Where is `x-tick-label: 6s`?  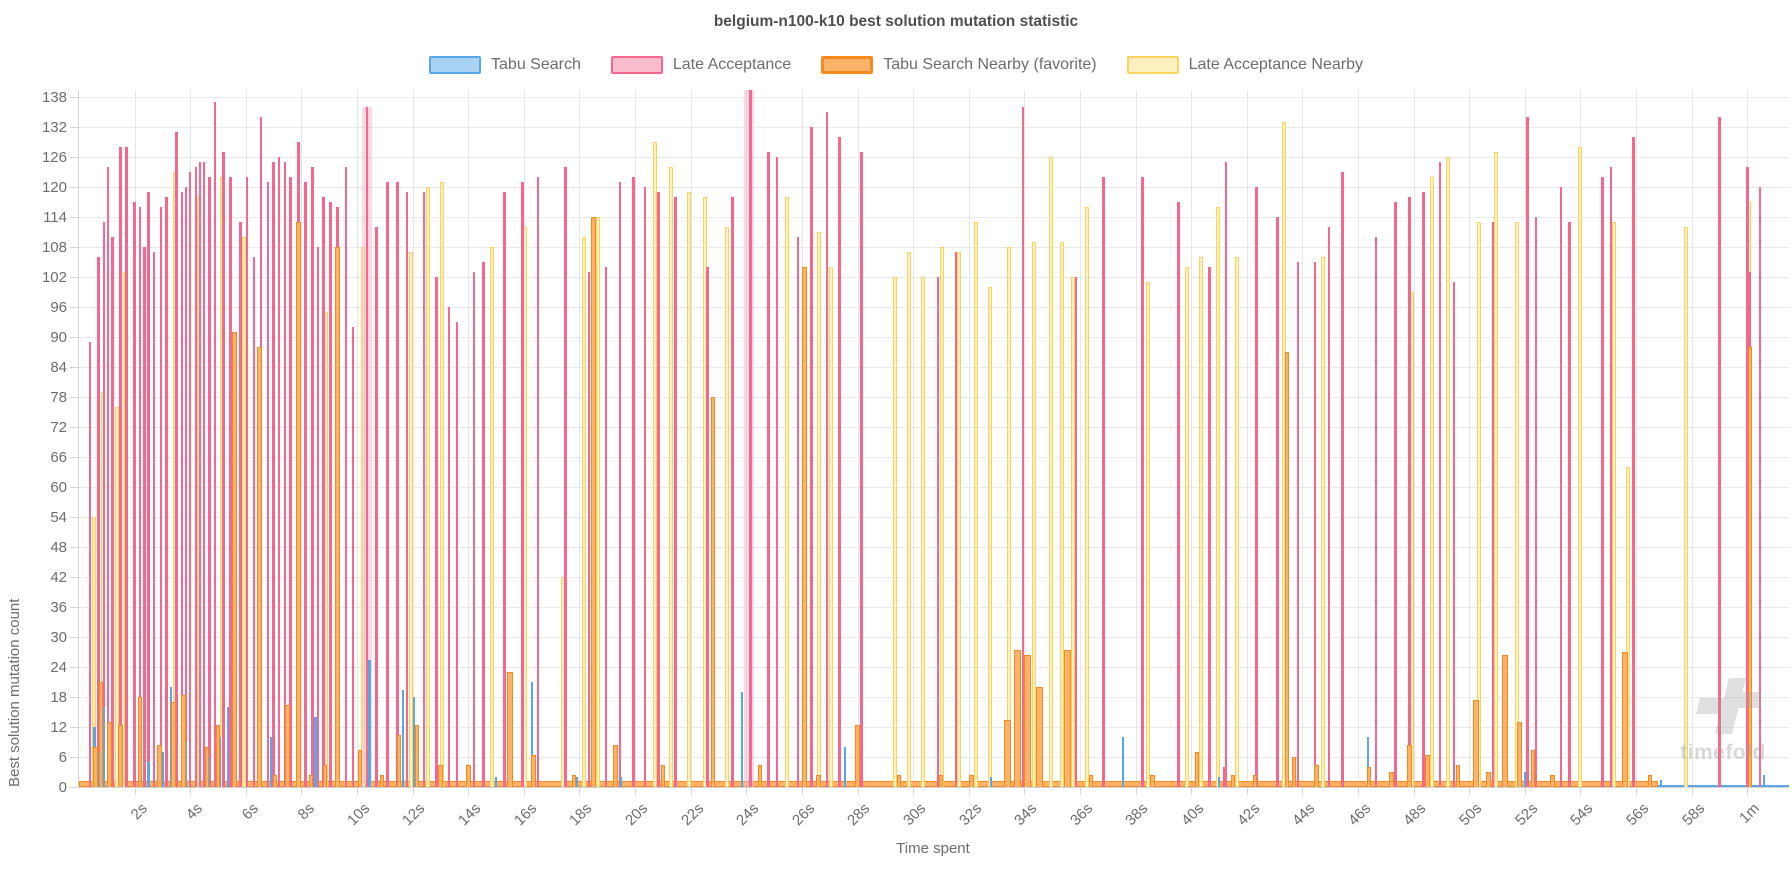
x-tick-label: 6s is located at coordinates (250, 812).